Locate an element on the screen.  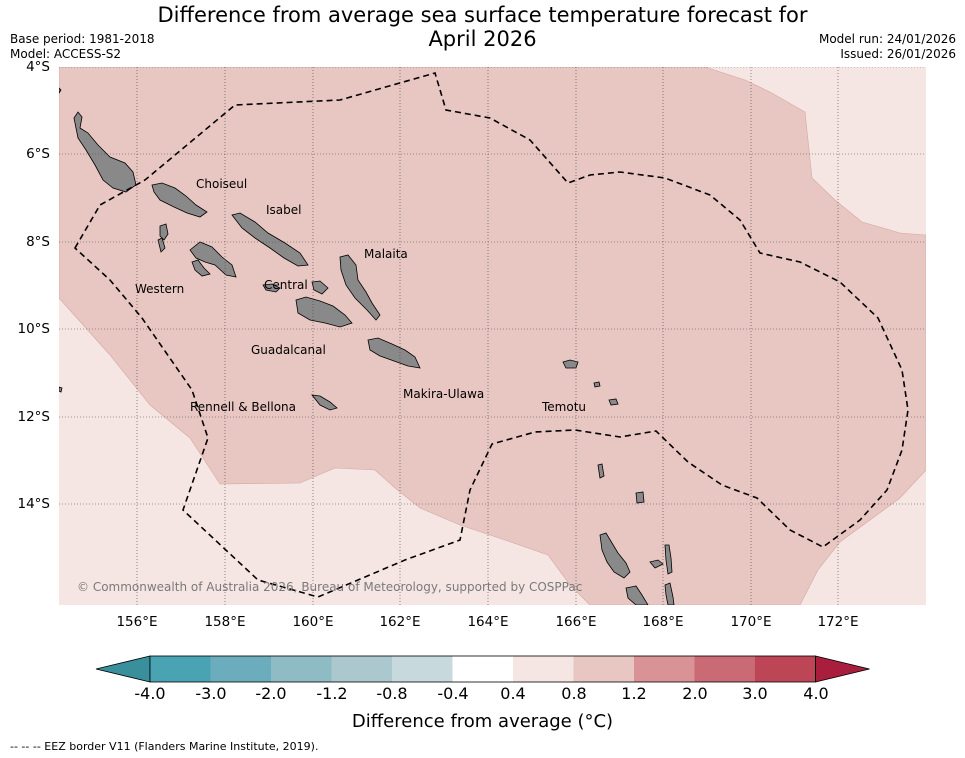
guadalcanal-island is located at coordinates (324, 312).